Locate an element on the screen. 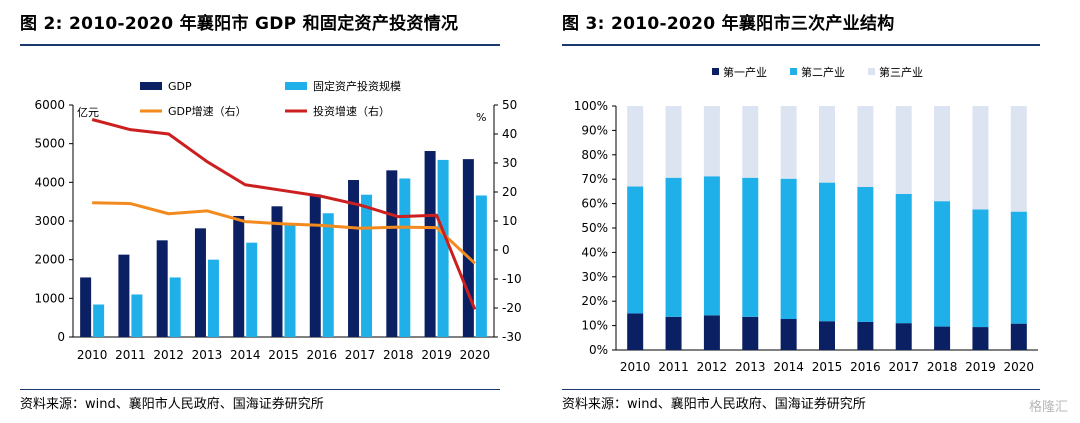  stack-segment-3-2019 is located at coordinates (980, 158).